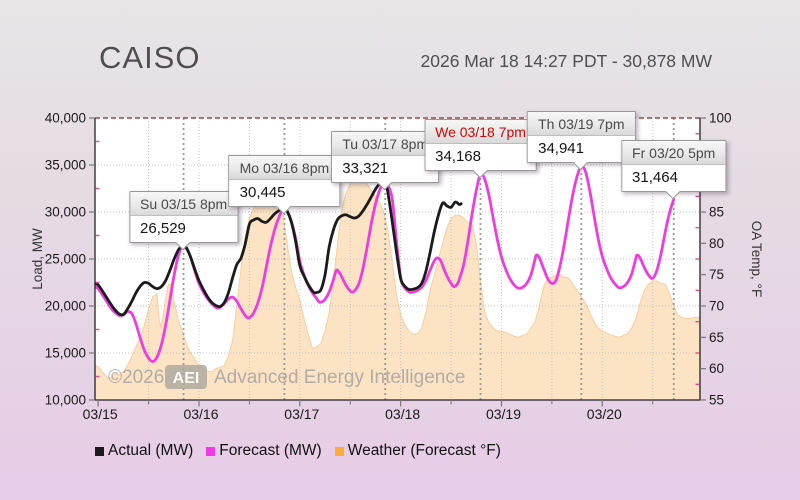  What do you see at coordinates (37, 259) in the screenshot?
I see `left-axis-title: Load, MW` at bounding box center [37, 259].